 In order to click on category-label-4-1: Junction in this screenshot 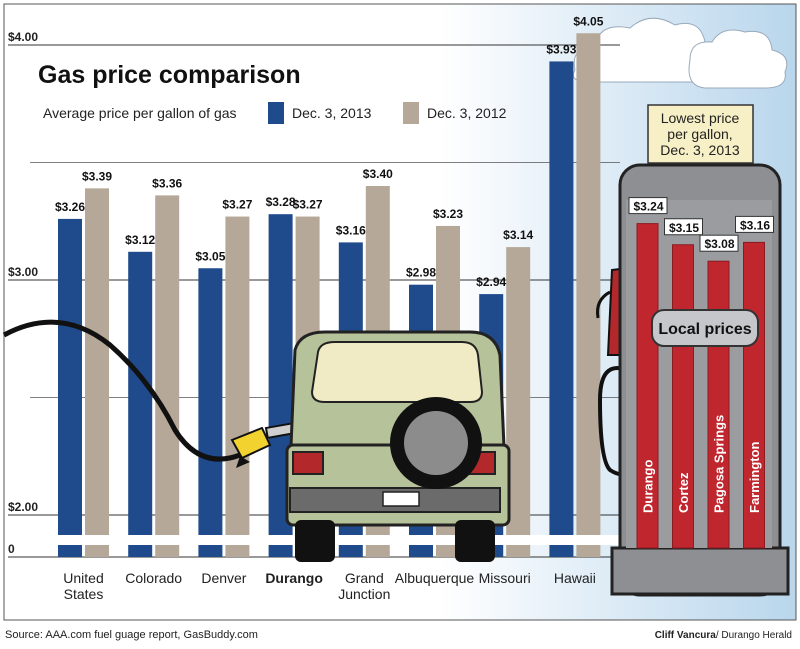, I will do `click(364, 594)`.